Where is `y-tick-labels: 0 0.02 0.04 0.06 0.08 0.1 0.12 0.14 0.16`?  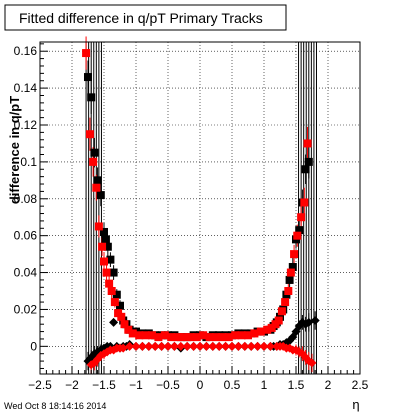 y-tick-labels: 0 0.02 0.04 0.06 0.08 0.1 0.12 0.14 0.16 is located at coordinates (26, 198).